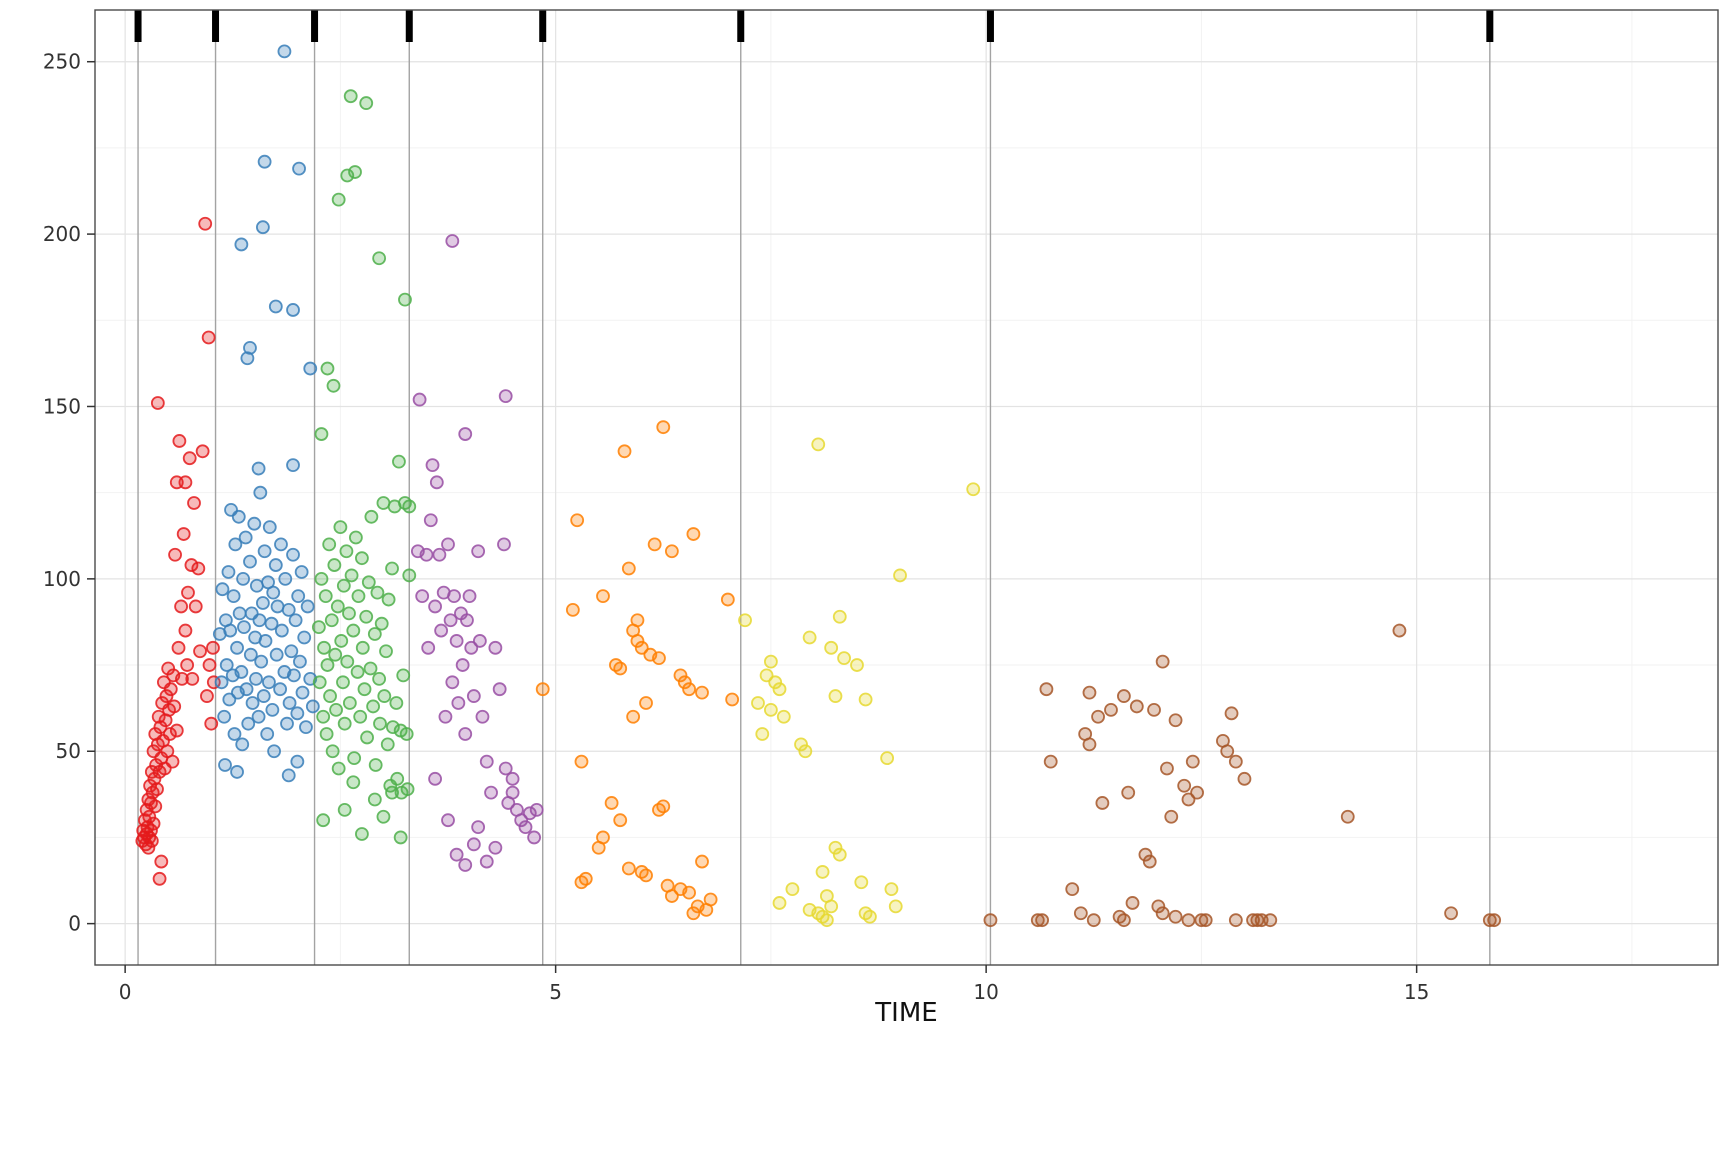  What do you see at coordinates (62, 406) in the screenshot?
I see `y-tick-label: 150` at bounding box center [62, 406].